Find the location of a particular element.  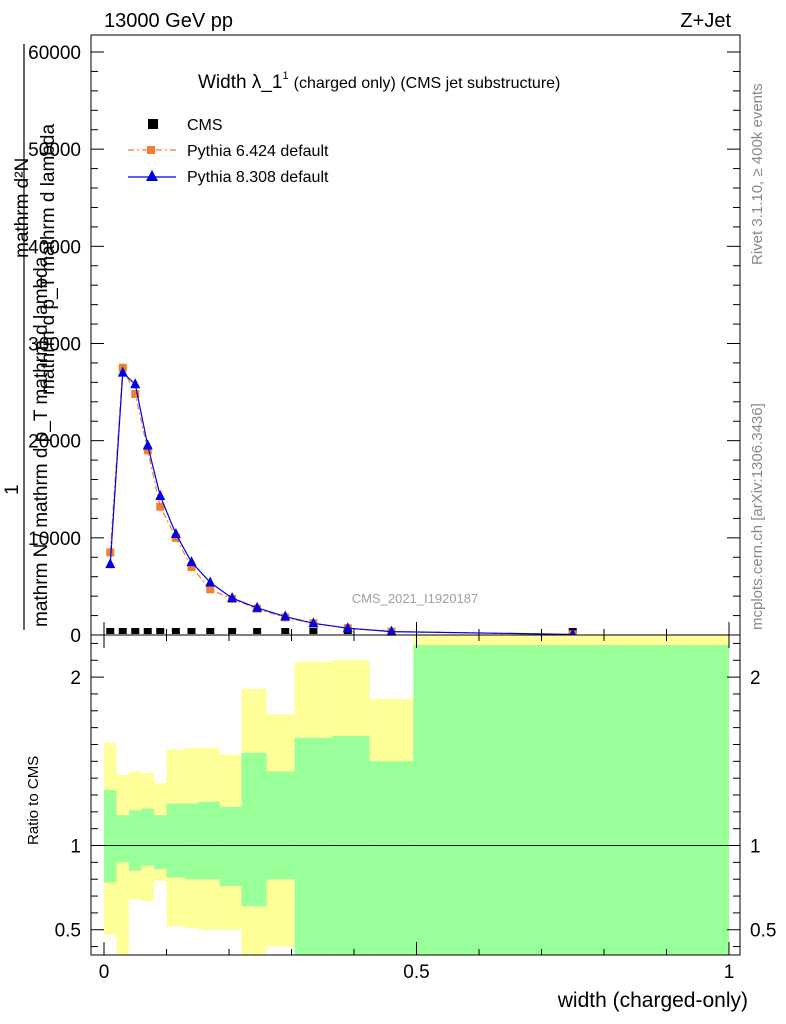

main-y-tick-label: 20000 is located at coordinates (54, 442).